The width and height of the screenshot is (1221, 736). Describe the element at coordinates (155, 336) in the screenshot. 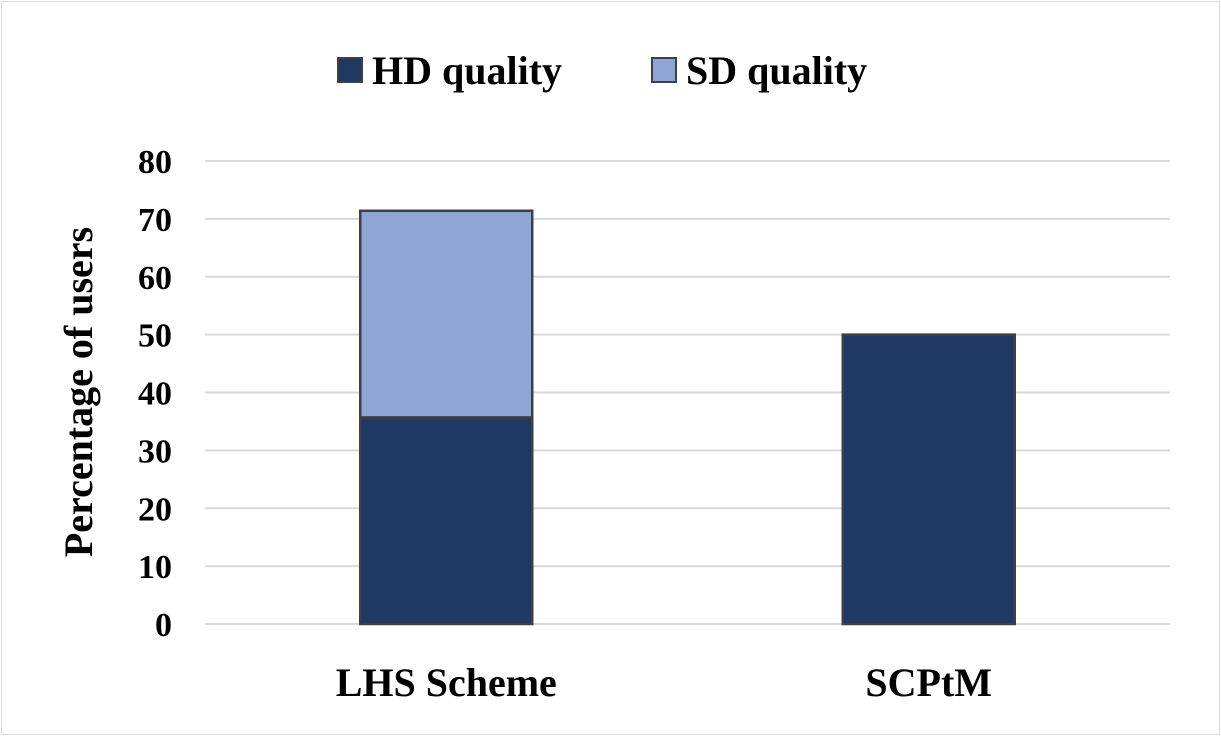

I see `y-tick-label: 50` at that location.